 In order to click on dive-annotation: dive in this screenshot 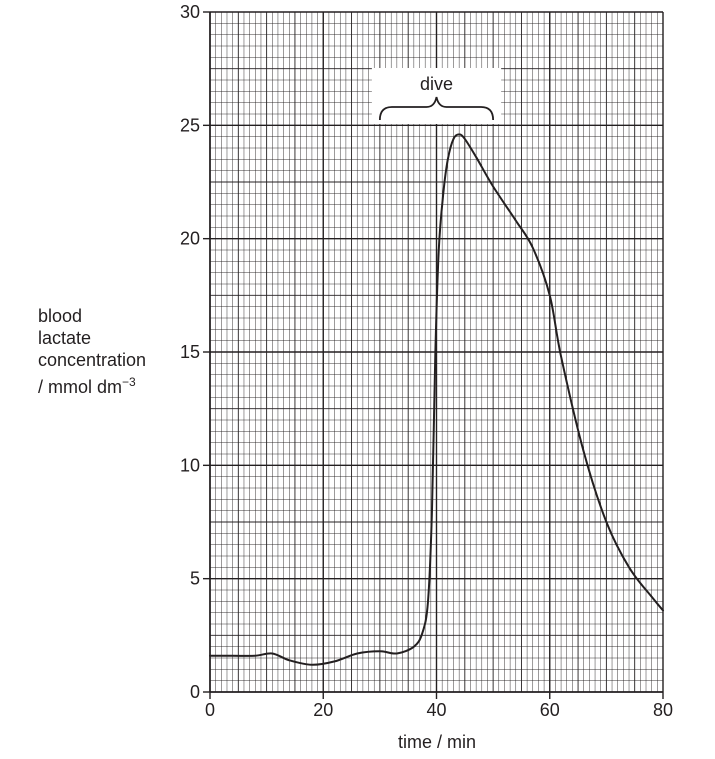, I will do `click(436, 96)`.